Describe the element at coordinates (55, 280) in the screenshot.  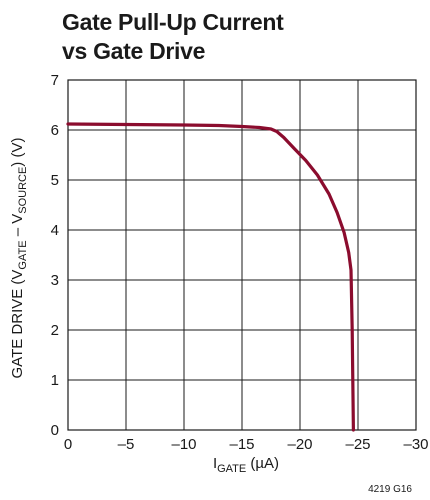
I see `y-tick-label: 3` at that location.